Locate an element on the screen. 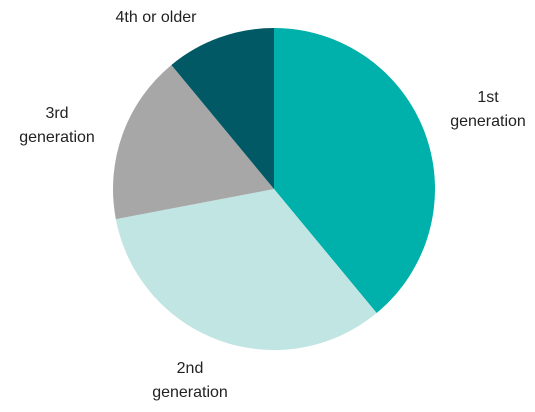 Image resolution: width=535 pixels, height=412 pixels. slice-label-line: 4th or older is located at coordinates (157, 17).